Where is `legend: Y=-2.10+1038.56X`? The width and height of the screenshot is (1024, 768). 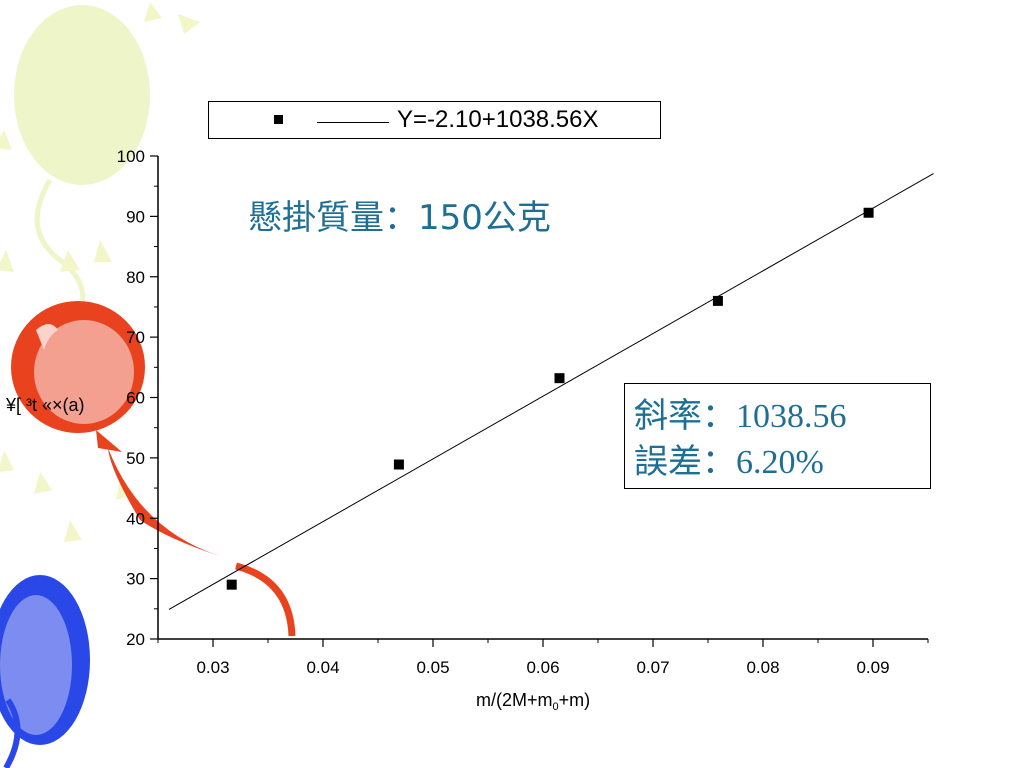
legend: Y=-2.10+1038.56X is located at coordinates (434, 120).